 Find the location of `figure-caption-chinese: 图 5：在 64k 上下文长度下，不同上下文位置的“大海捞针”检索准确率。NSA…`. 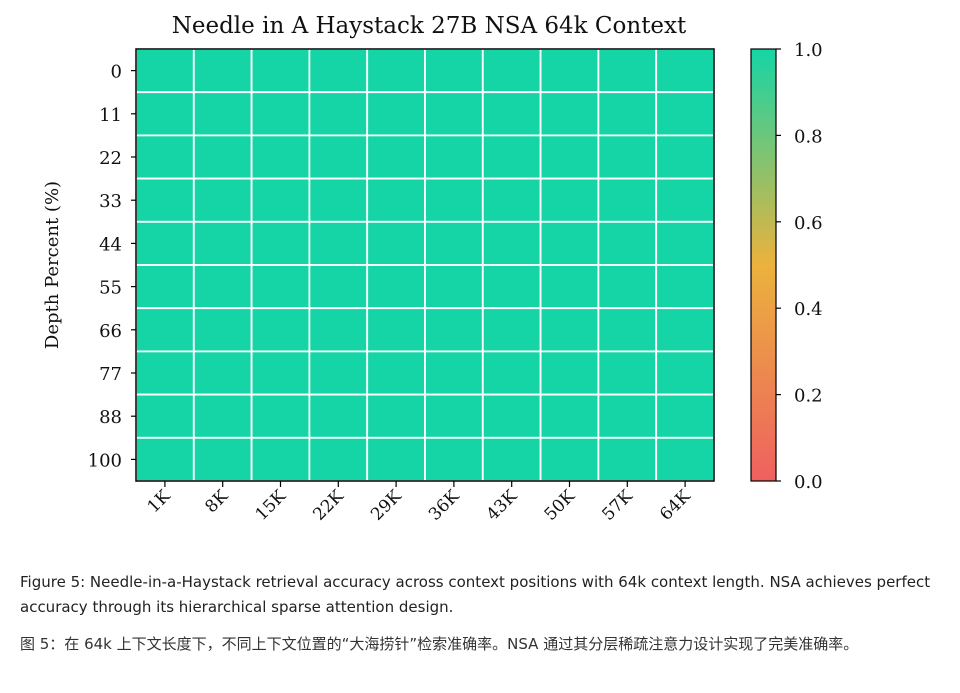

figure-caption-chinese: 图 5：在 64k 上下文长度下，不同上下文位置的“大海捞针”检索准确率。NSA… is located at coordinates (439, 644).